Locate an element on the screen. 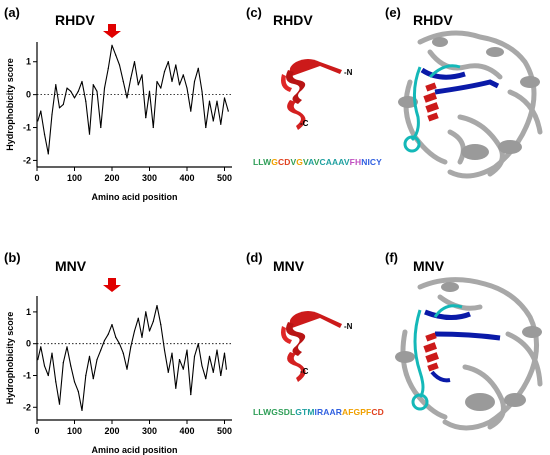 This screenshot has height=455, width=550. y-tick-label: 1 is located at coordinates (28, 62).